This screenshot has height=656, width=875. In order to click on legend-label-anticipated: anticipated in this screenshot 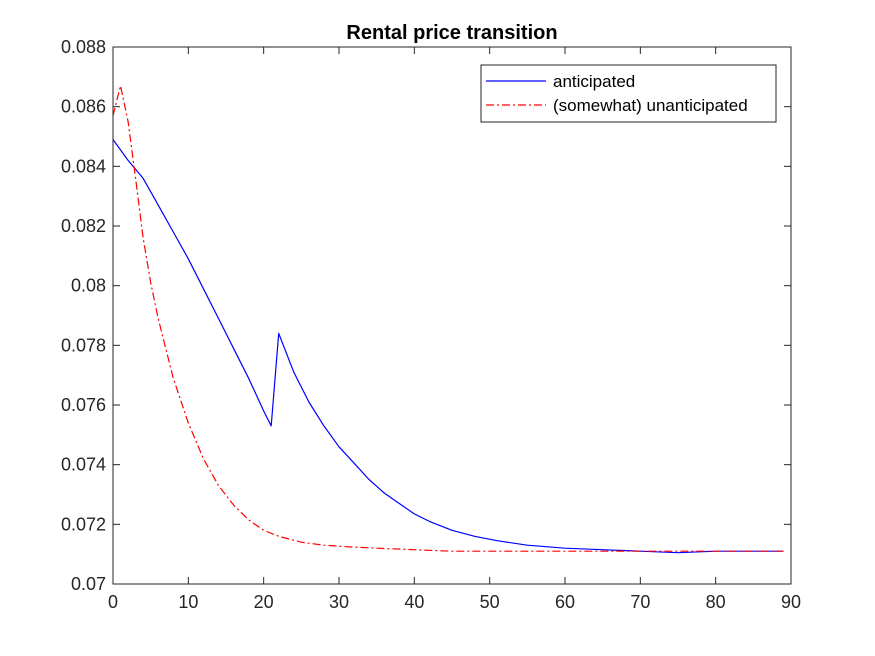, I will do `click(594, 81)`.